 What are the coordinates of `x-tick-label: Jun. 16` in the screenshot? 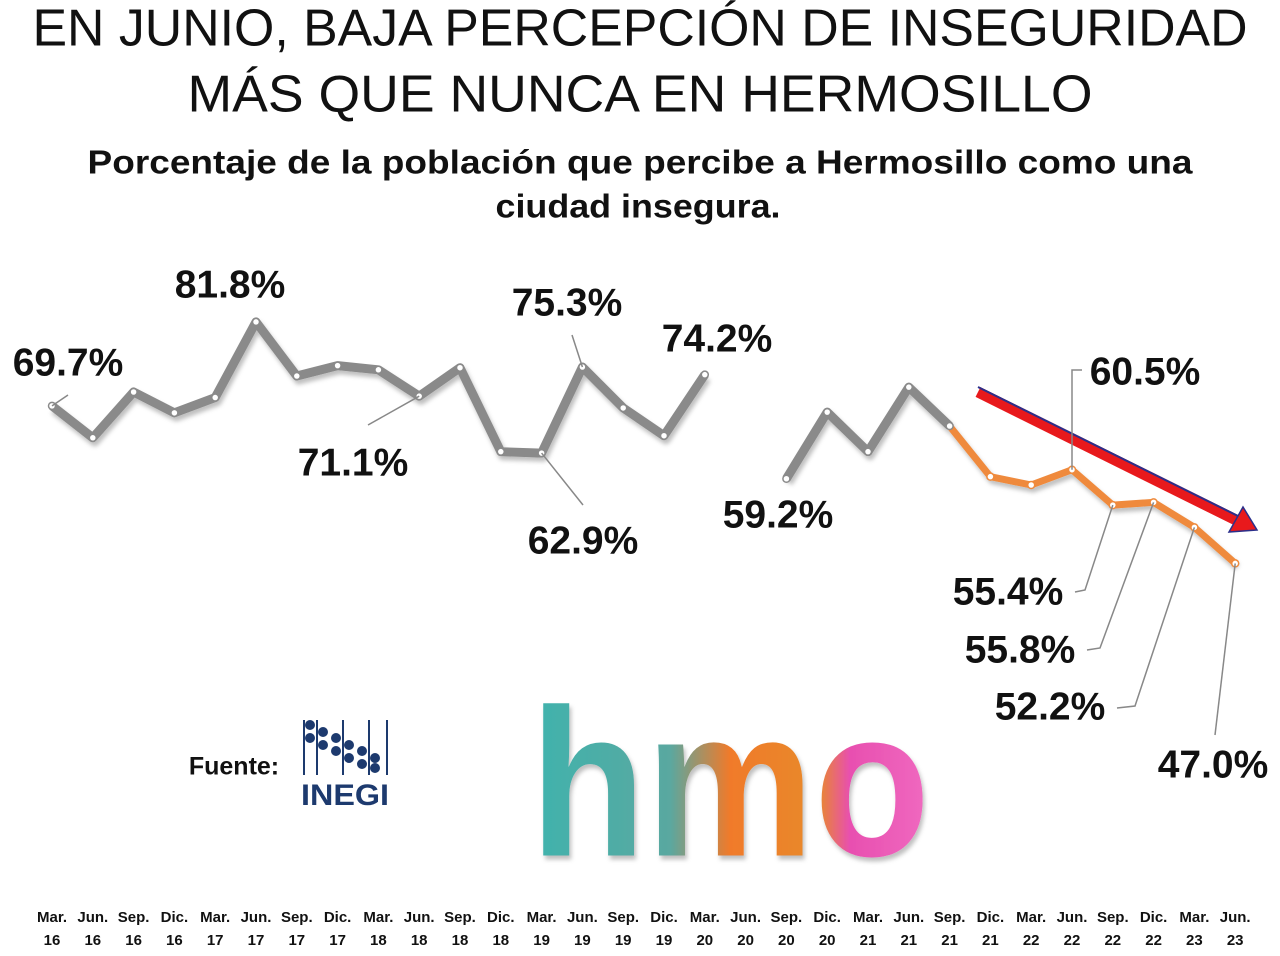 It's located at (93, 929).